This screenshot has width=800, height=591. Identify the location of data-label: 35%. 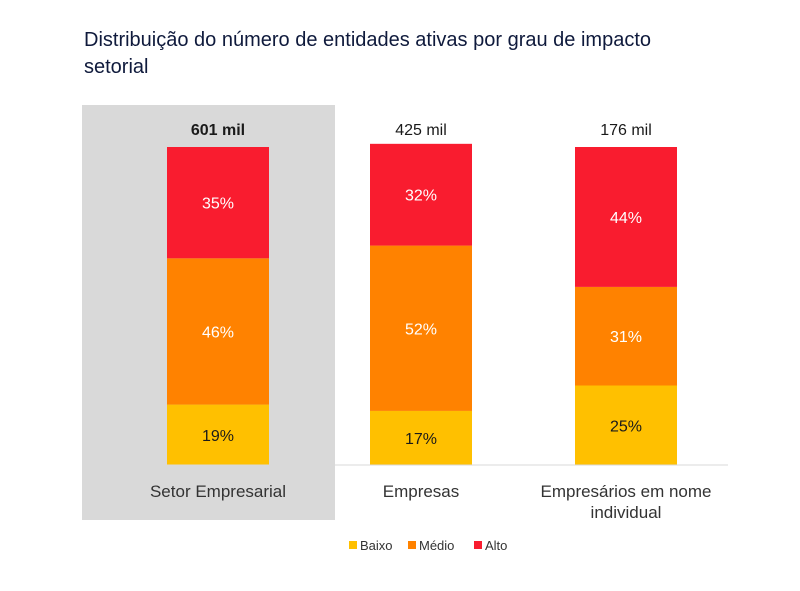
(218, 204).